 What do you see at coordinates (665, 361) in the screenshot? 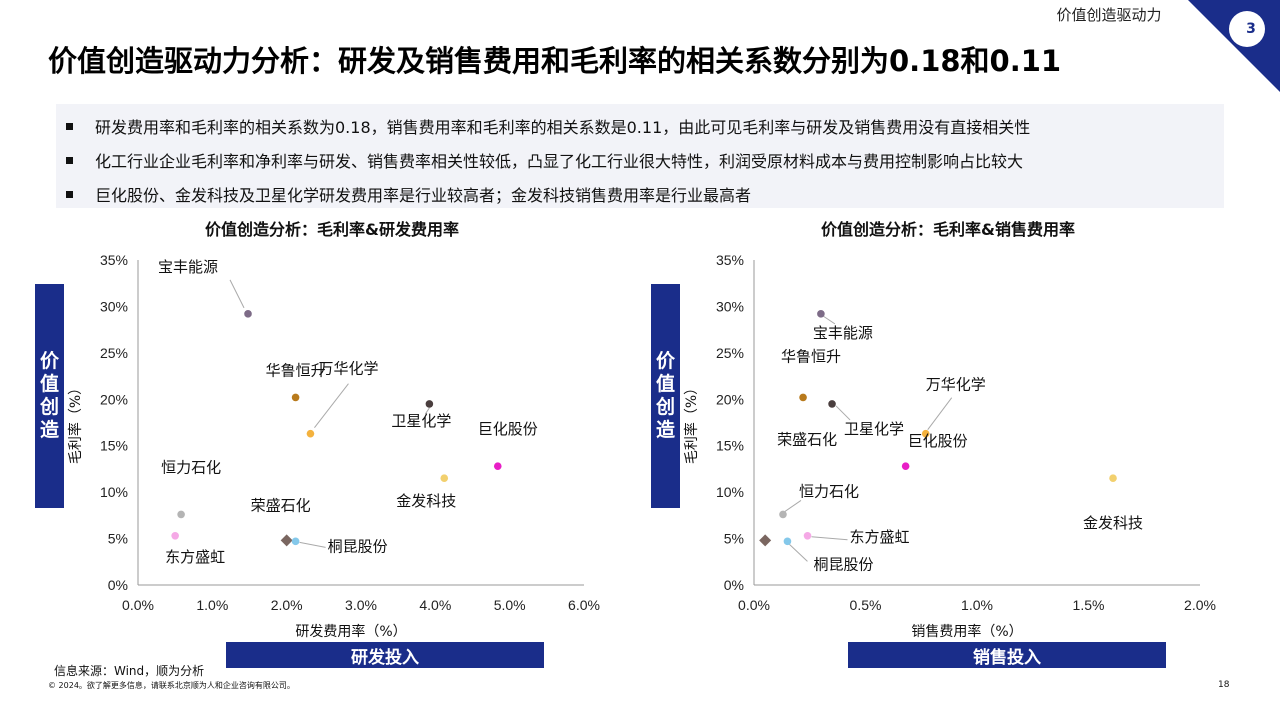
I see `side-label-char: 价` at bounding box center [665, 361].